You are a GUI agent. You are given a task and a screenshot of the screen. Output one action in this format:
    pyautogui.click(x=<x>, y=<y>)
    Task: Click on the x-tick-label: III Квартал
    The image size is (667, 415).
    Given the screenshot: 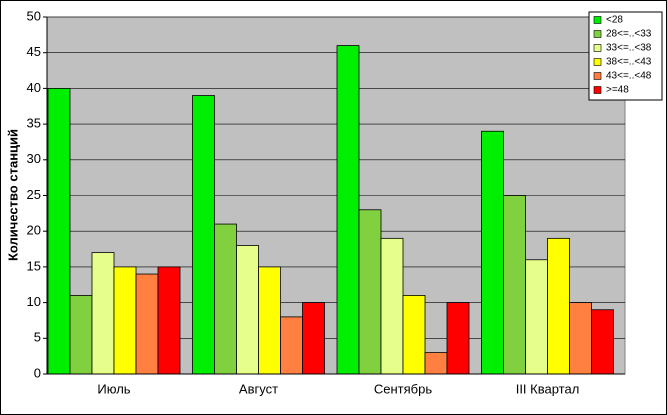 What is the action you would take?
    pyautogui.click(x=548, y=388)
    